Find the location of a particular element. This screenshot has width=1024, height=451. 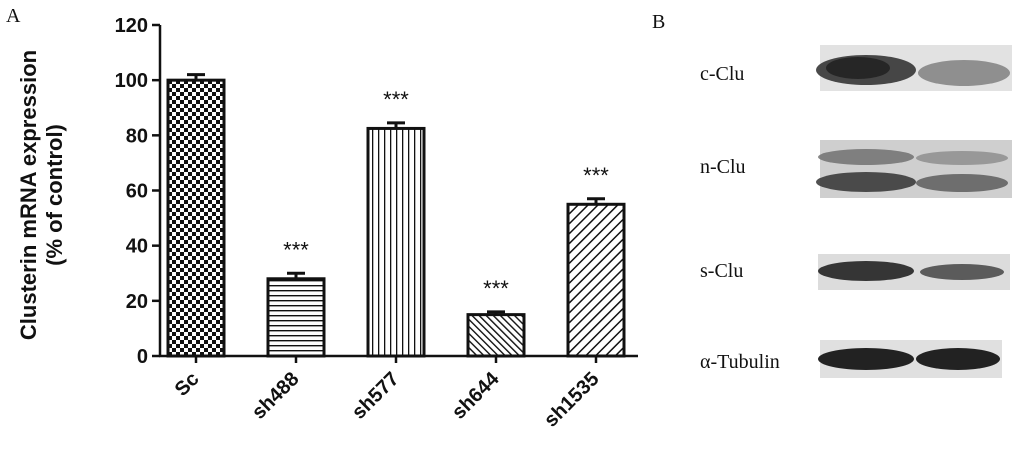

blot-label-c-clu: c-Clu is located at coordinates (722, 74).